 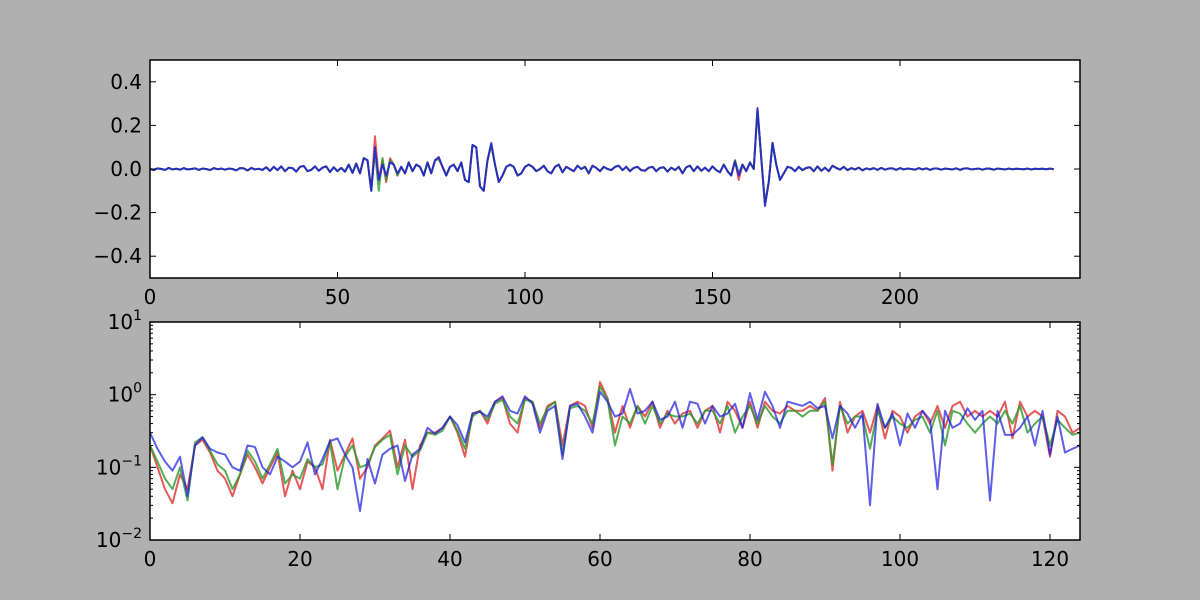 I want to click on y-tick-label: 10⁻², so click(x=119, y=539).